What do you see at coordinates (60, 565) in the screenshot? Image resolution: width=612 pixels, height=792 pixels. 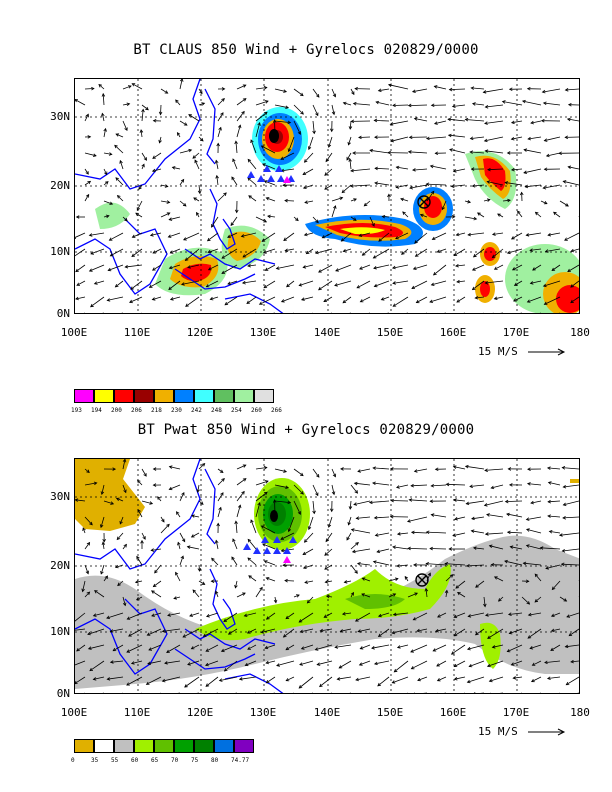 I see `panel-2-lat-label-20n: 20N` at bounding box center [60, 565].